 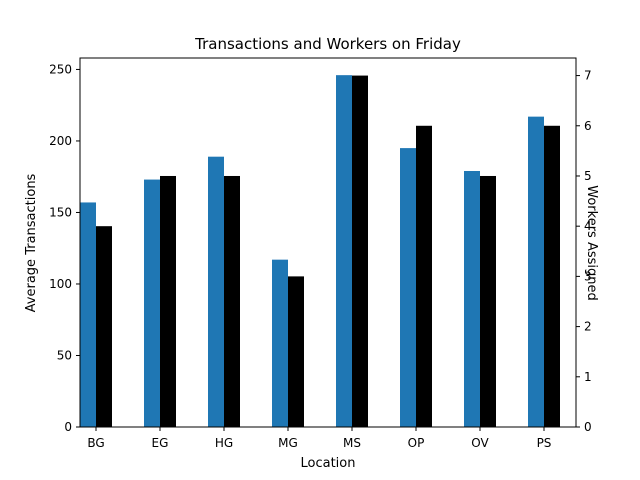 I want to click on transactions-bar-EG, so click(x=152, y=303).